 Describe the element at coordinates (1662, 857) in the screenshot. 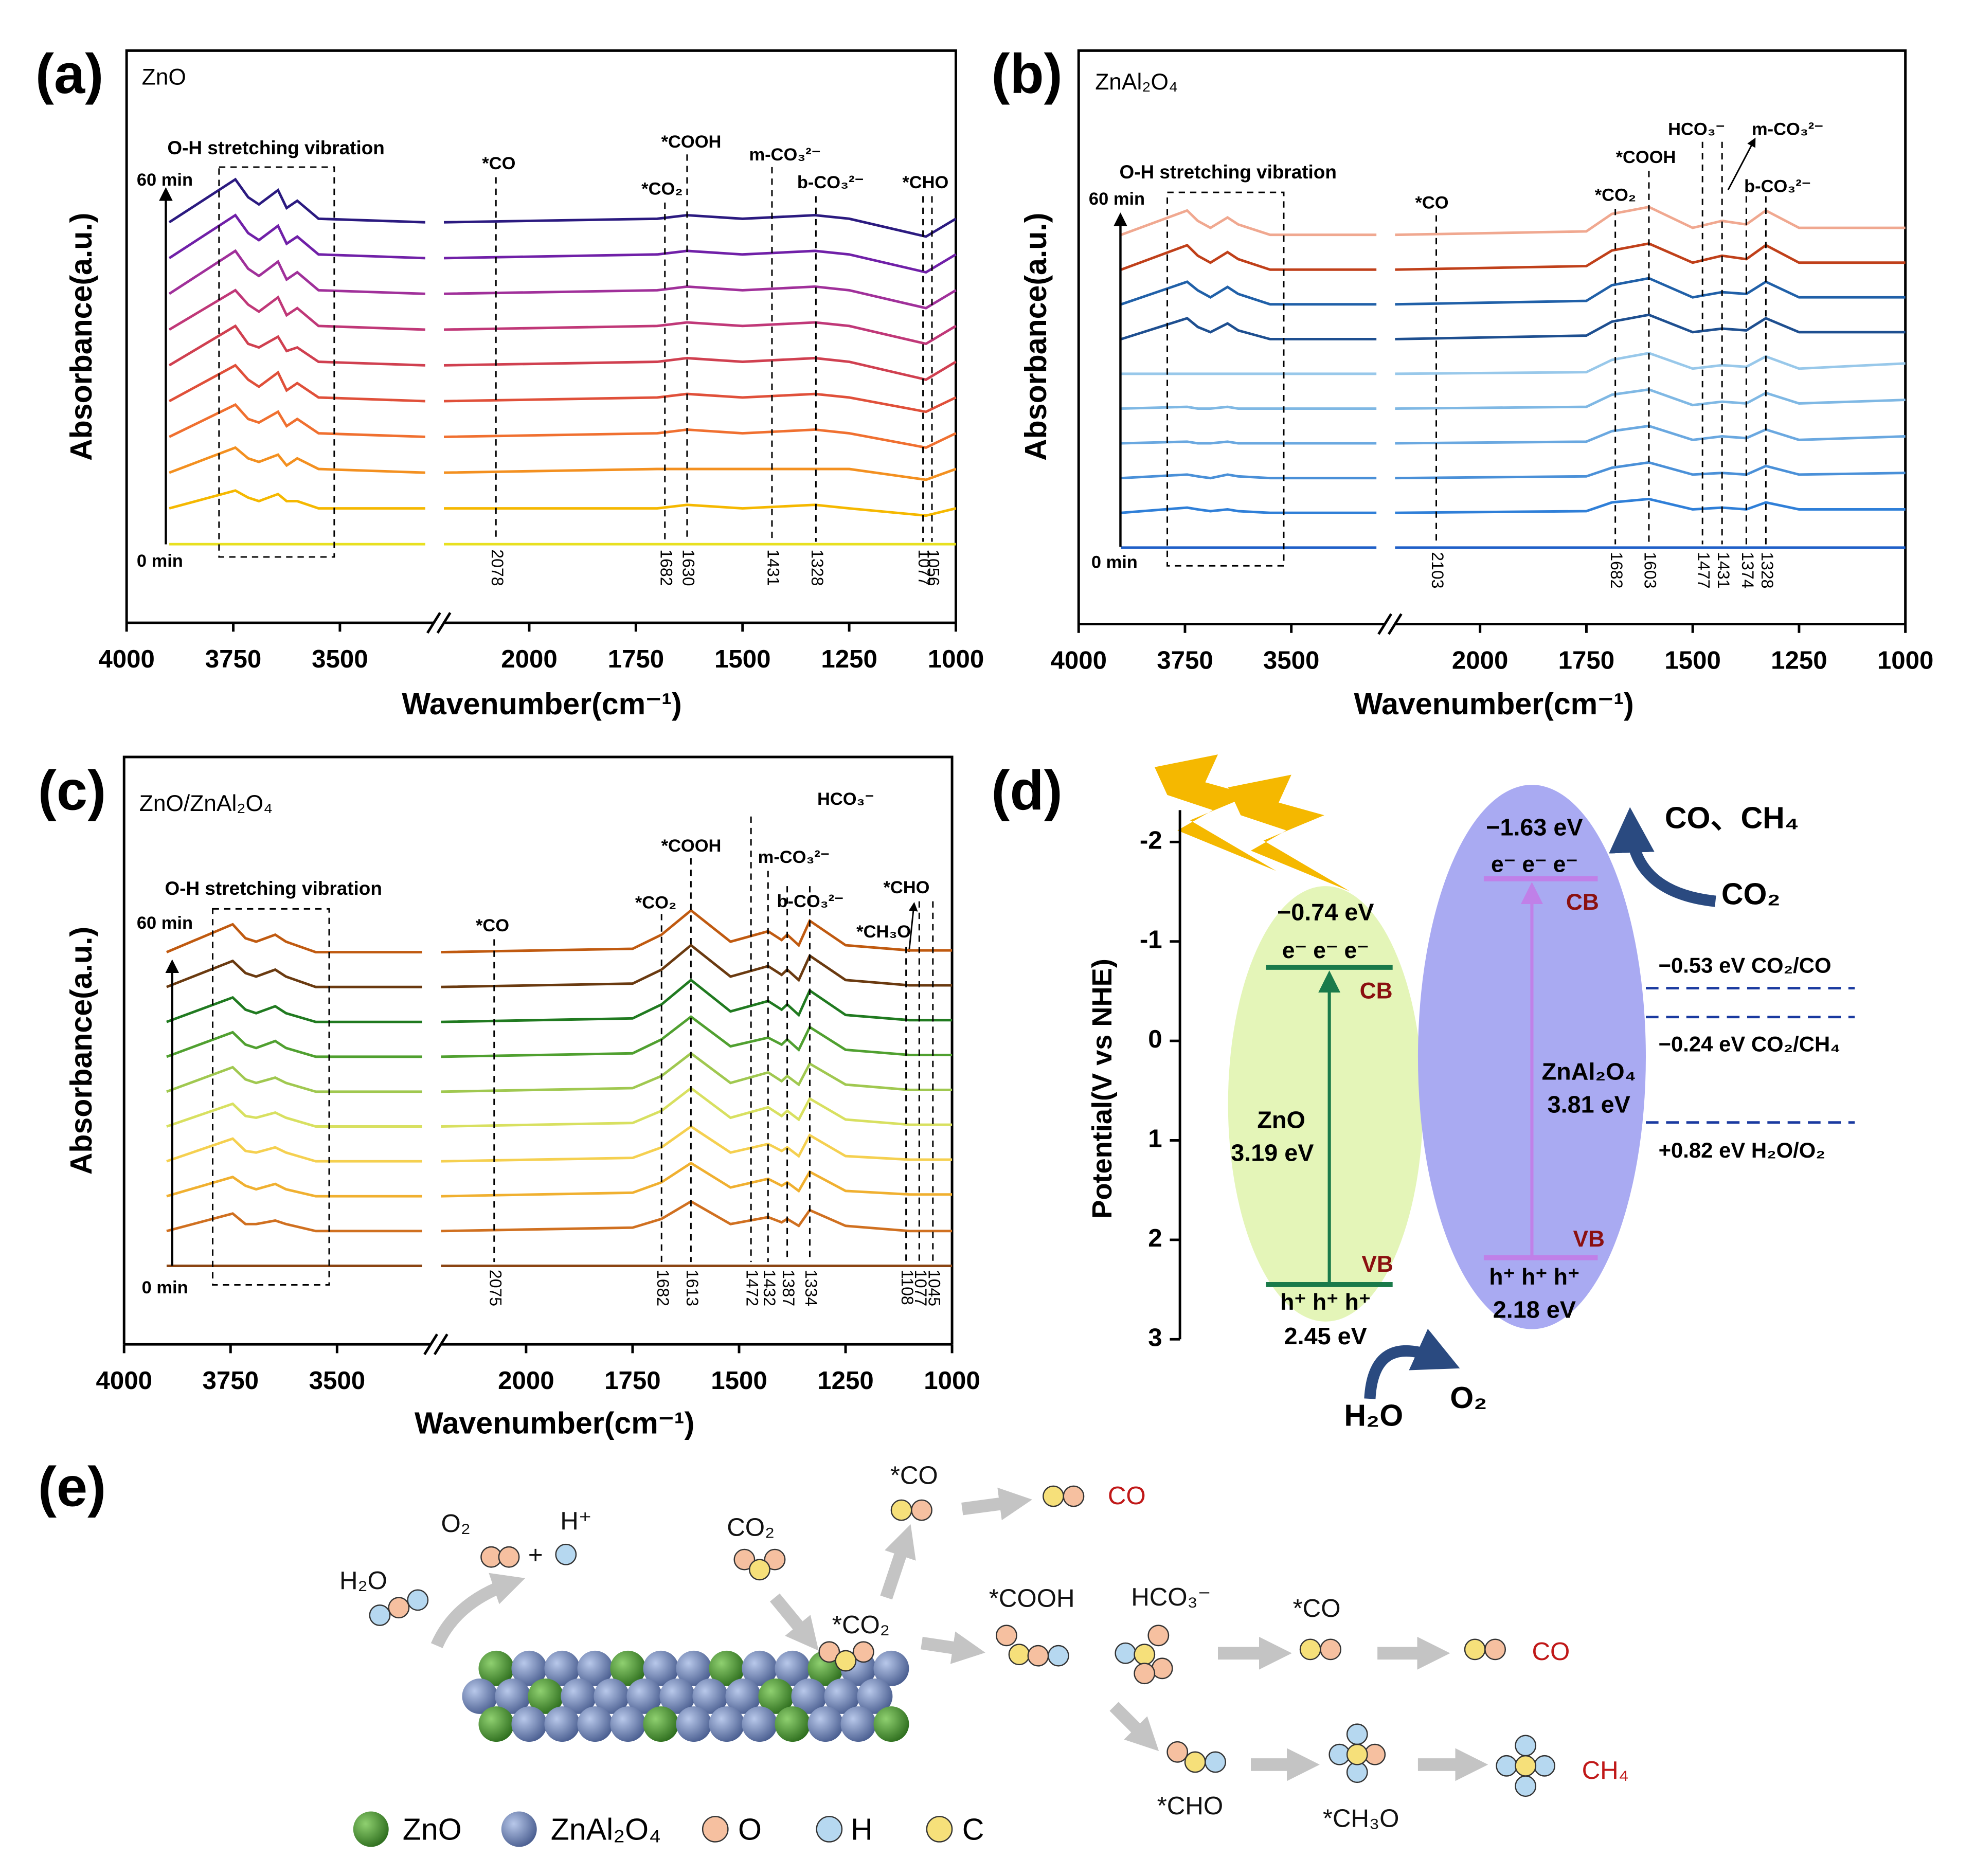

I see `reaction-arrow` at that location.